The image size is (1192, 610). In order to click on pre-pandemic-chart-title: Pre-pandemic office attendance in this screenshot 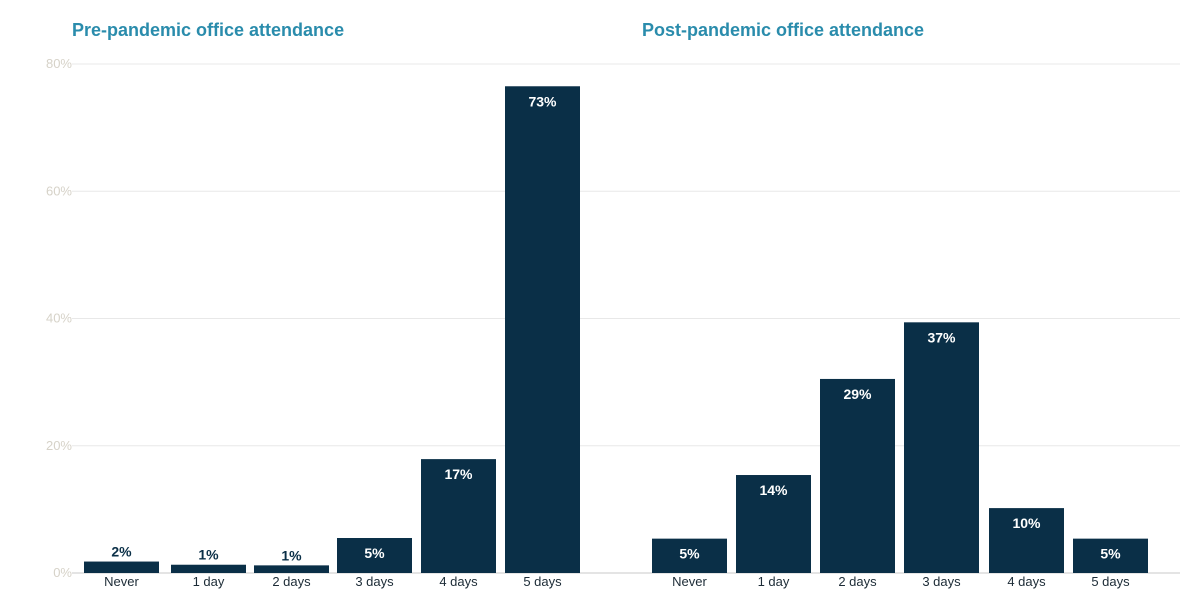, I will do `click(208, 30)`.